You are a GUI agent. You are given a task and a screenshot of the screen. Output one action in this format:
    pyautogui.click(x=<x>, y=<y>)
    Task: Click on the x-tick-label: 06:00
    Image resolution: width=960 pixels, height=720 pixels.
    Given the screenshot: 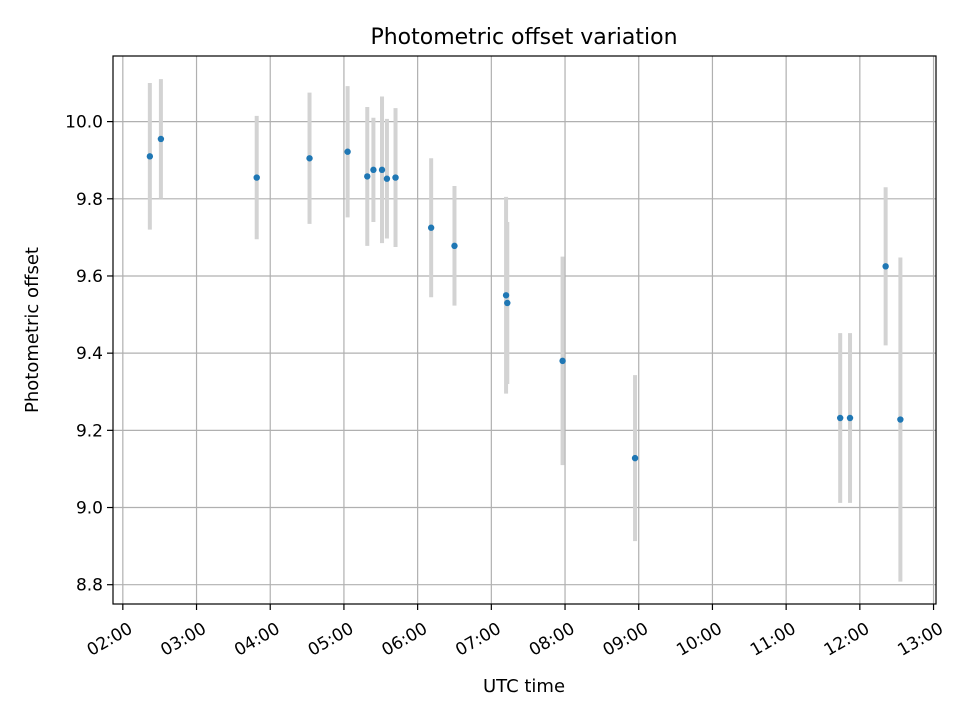 What is the action you would take?
    pyautogui.click(x=404, y=640)
    